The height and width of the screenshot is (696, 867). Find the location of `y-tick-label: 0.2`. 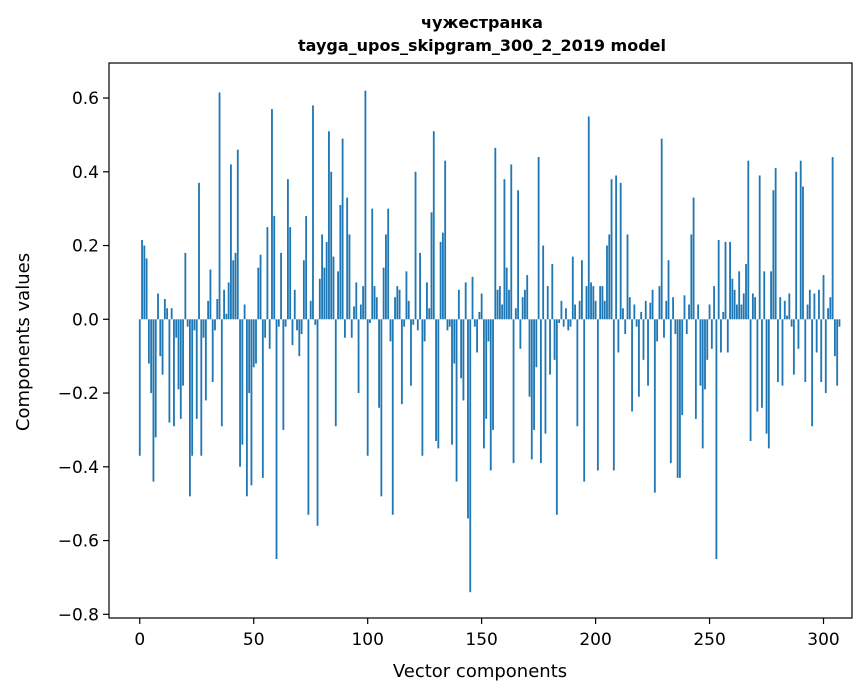

y-tick-label: 0.2 is located at coordinates (85, 247).